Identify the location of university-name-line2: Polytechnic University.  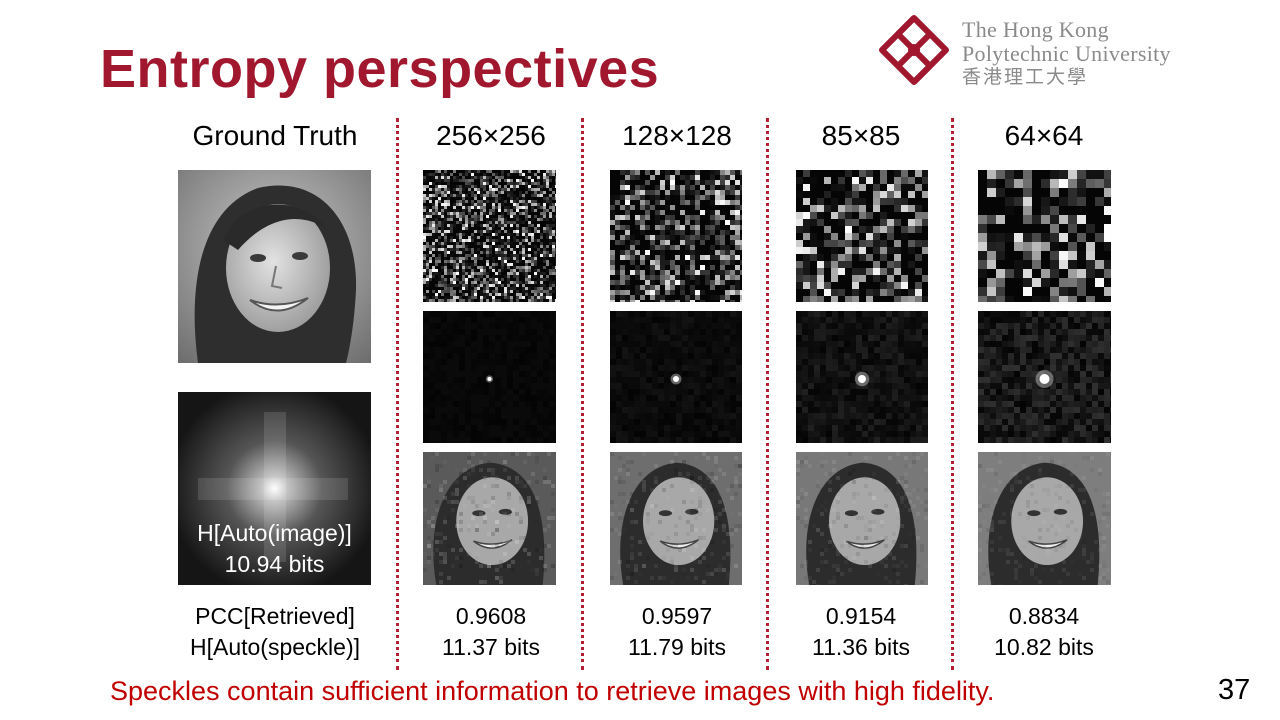
(1066, 53).